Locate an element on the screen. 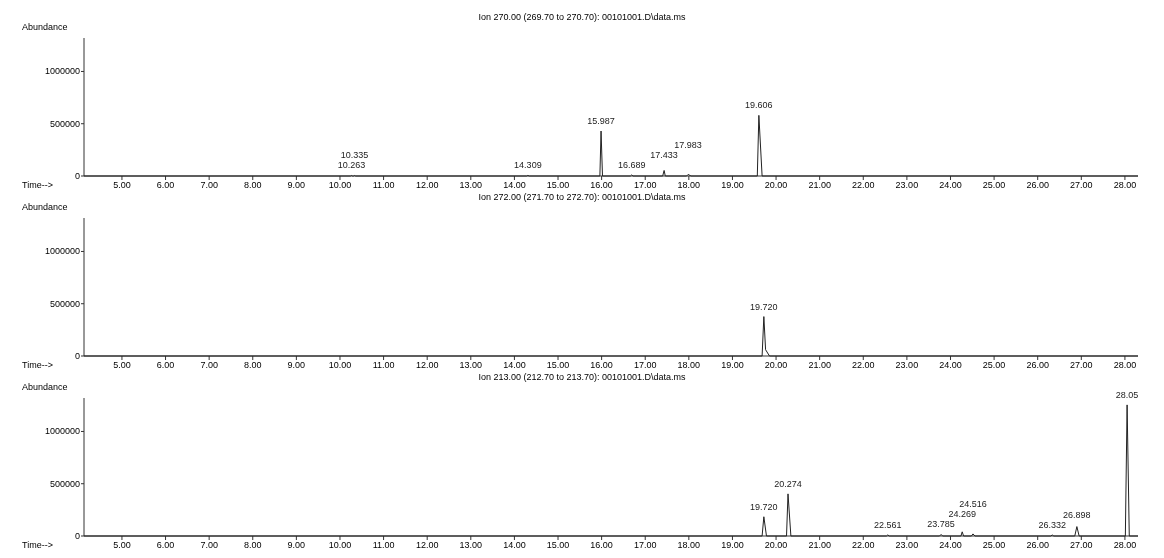 This screenshot has width=1164, height=558. chart-title: Ion 272.00 (271.70 to 272.70): 00101001.D\data.ms is located at coordinates (582, 197).